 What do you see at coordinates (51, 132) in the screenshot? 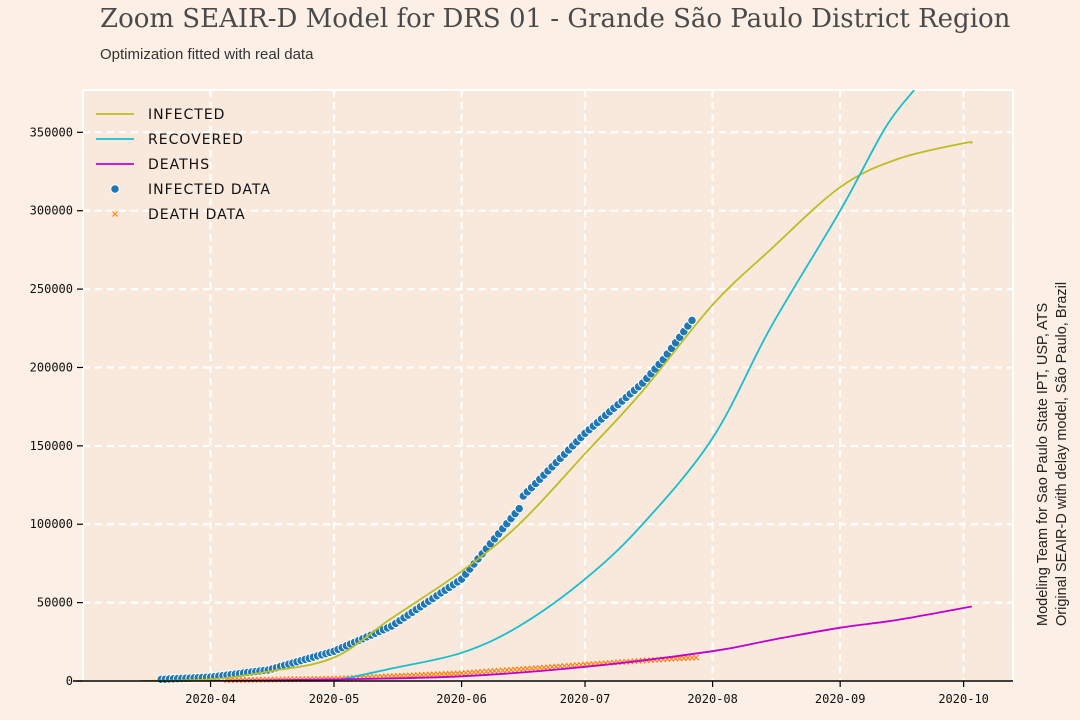
I see `y-tick-label: 350000` at bounding box center [51, 132].